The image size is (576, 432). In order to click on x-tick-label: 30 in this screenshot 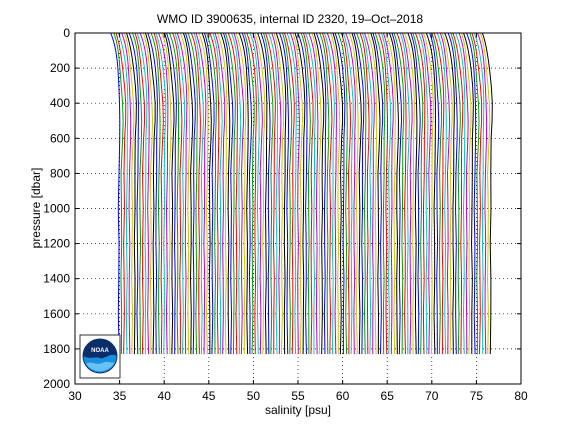, I will do `click(75, 396)`.